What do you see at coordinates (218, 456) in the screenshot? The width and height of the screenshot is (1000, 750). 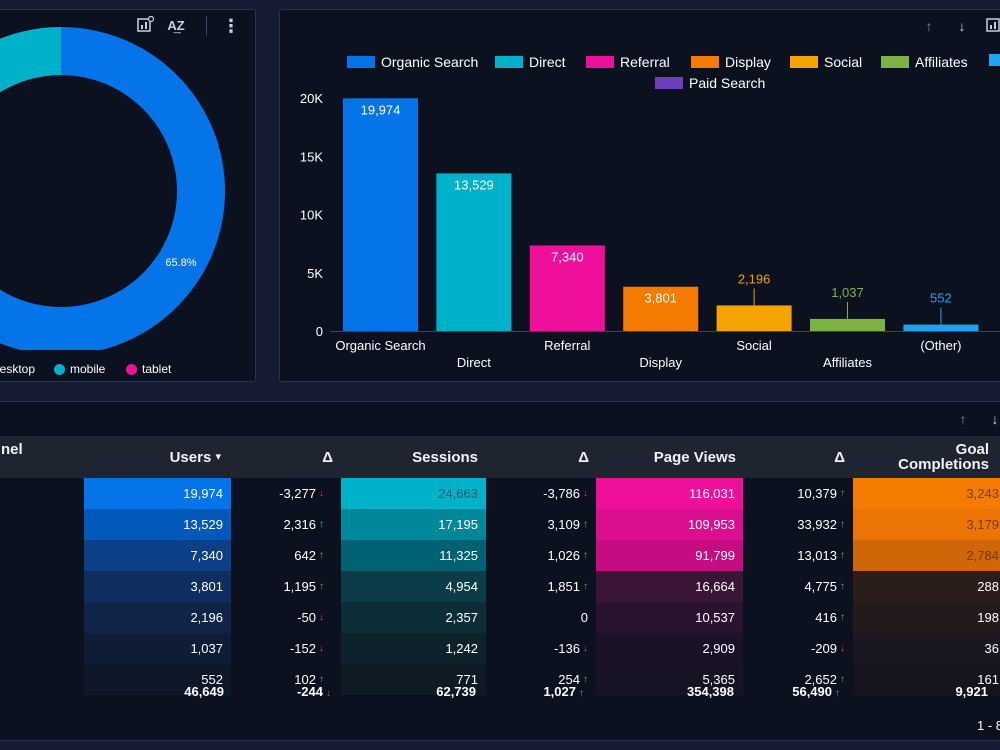 I see `sort-desc-icon: ▾` at bounding box center [218, 456].